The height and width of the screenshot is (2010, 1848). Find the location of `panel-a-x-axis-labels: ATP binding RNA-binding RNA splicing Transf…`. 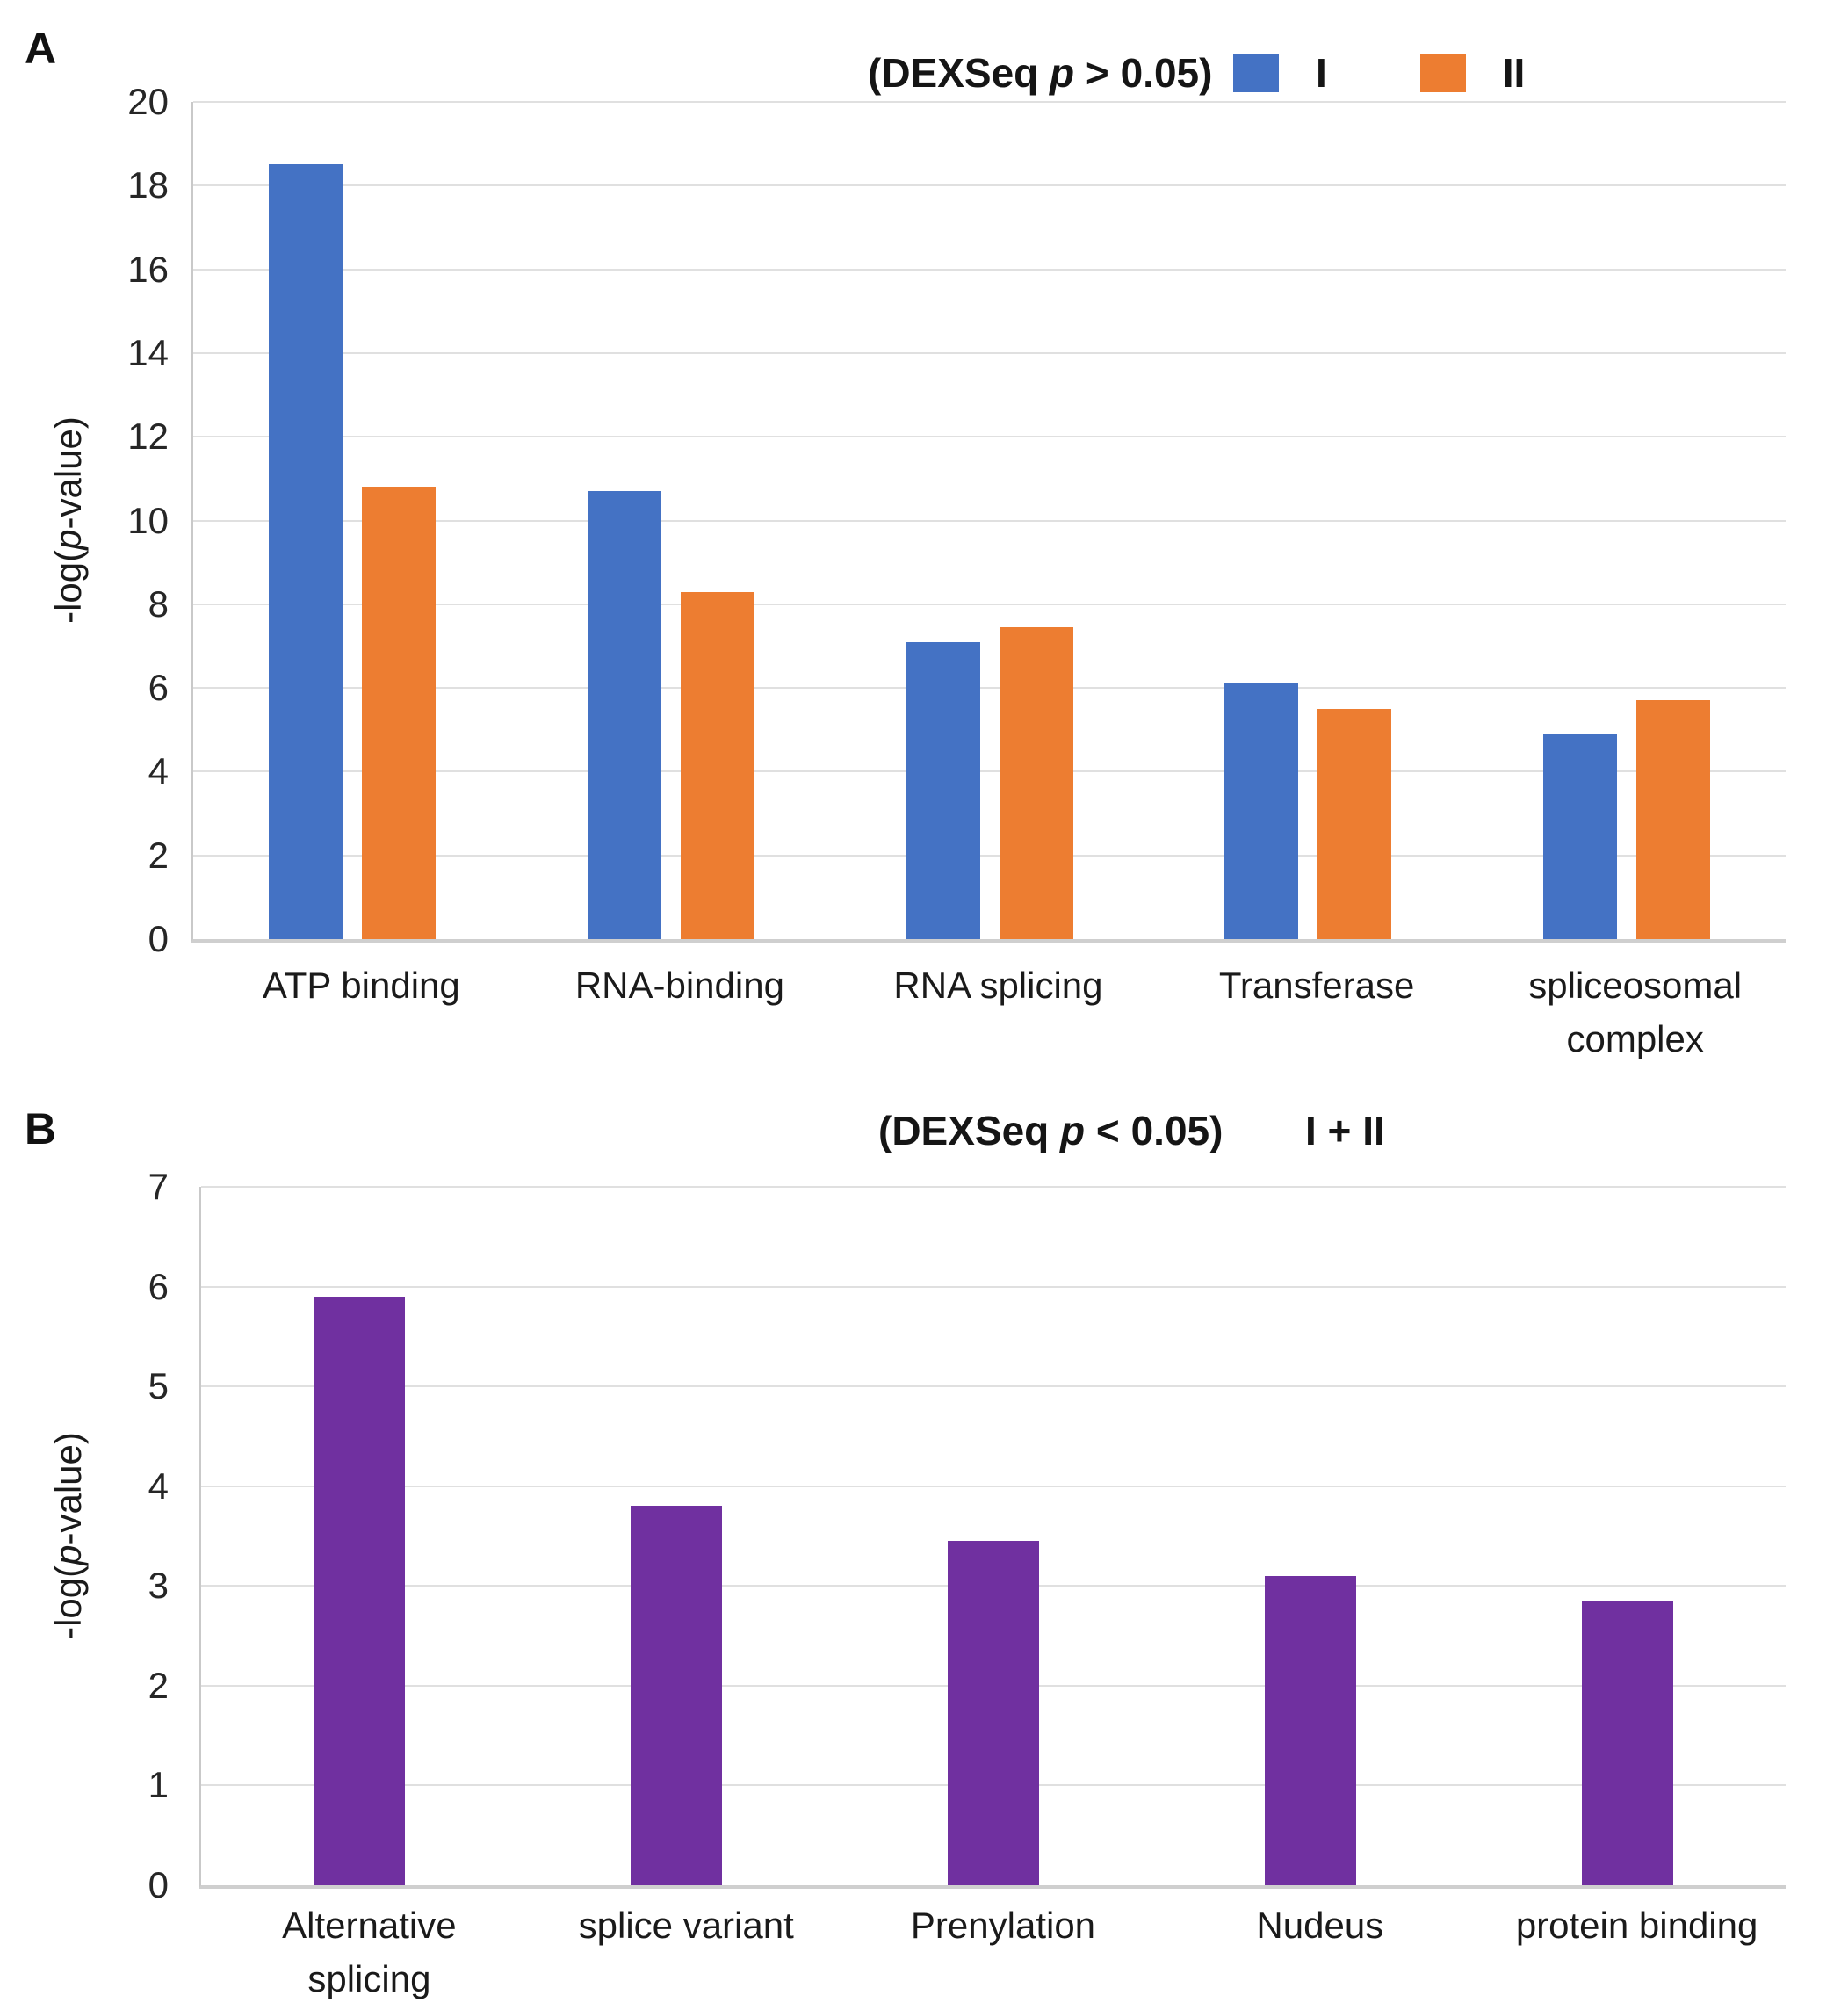

panel-a-x-axis-labels: ATP binding RNA-binding RNA splicing Transf… is located at coordinates (998, 1013).